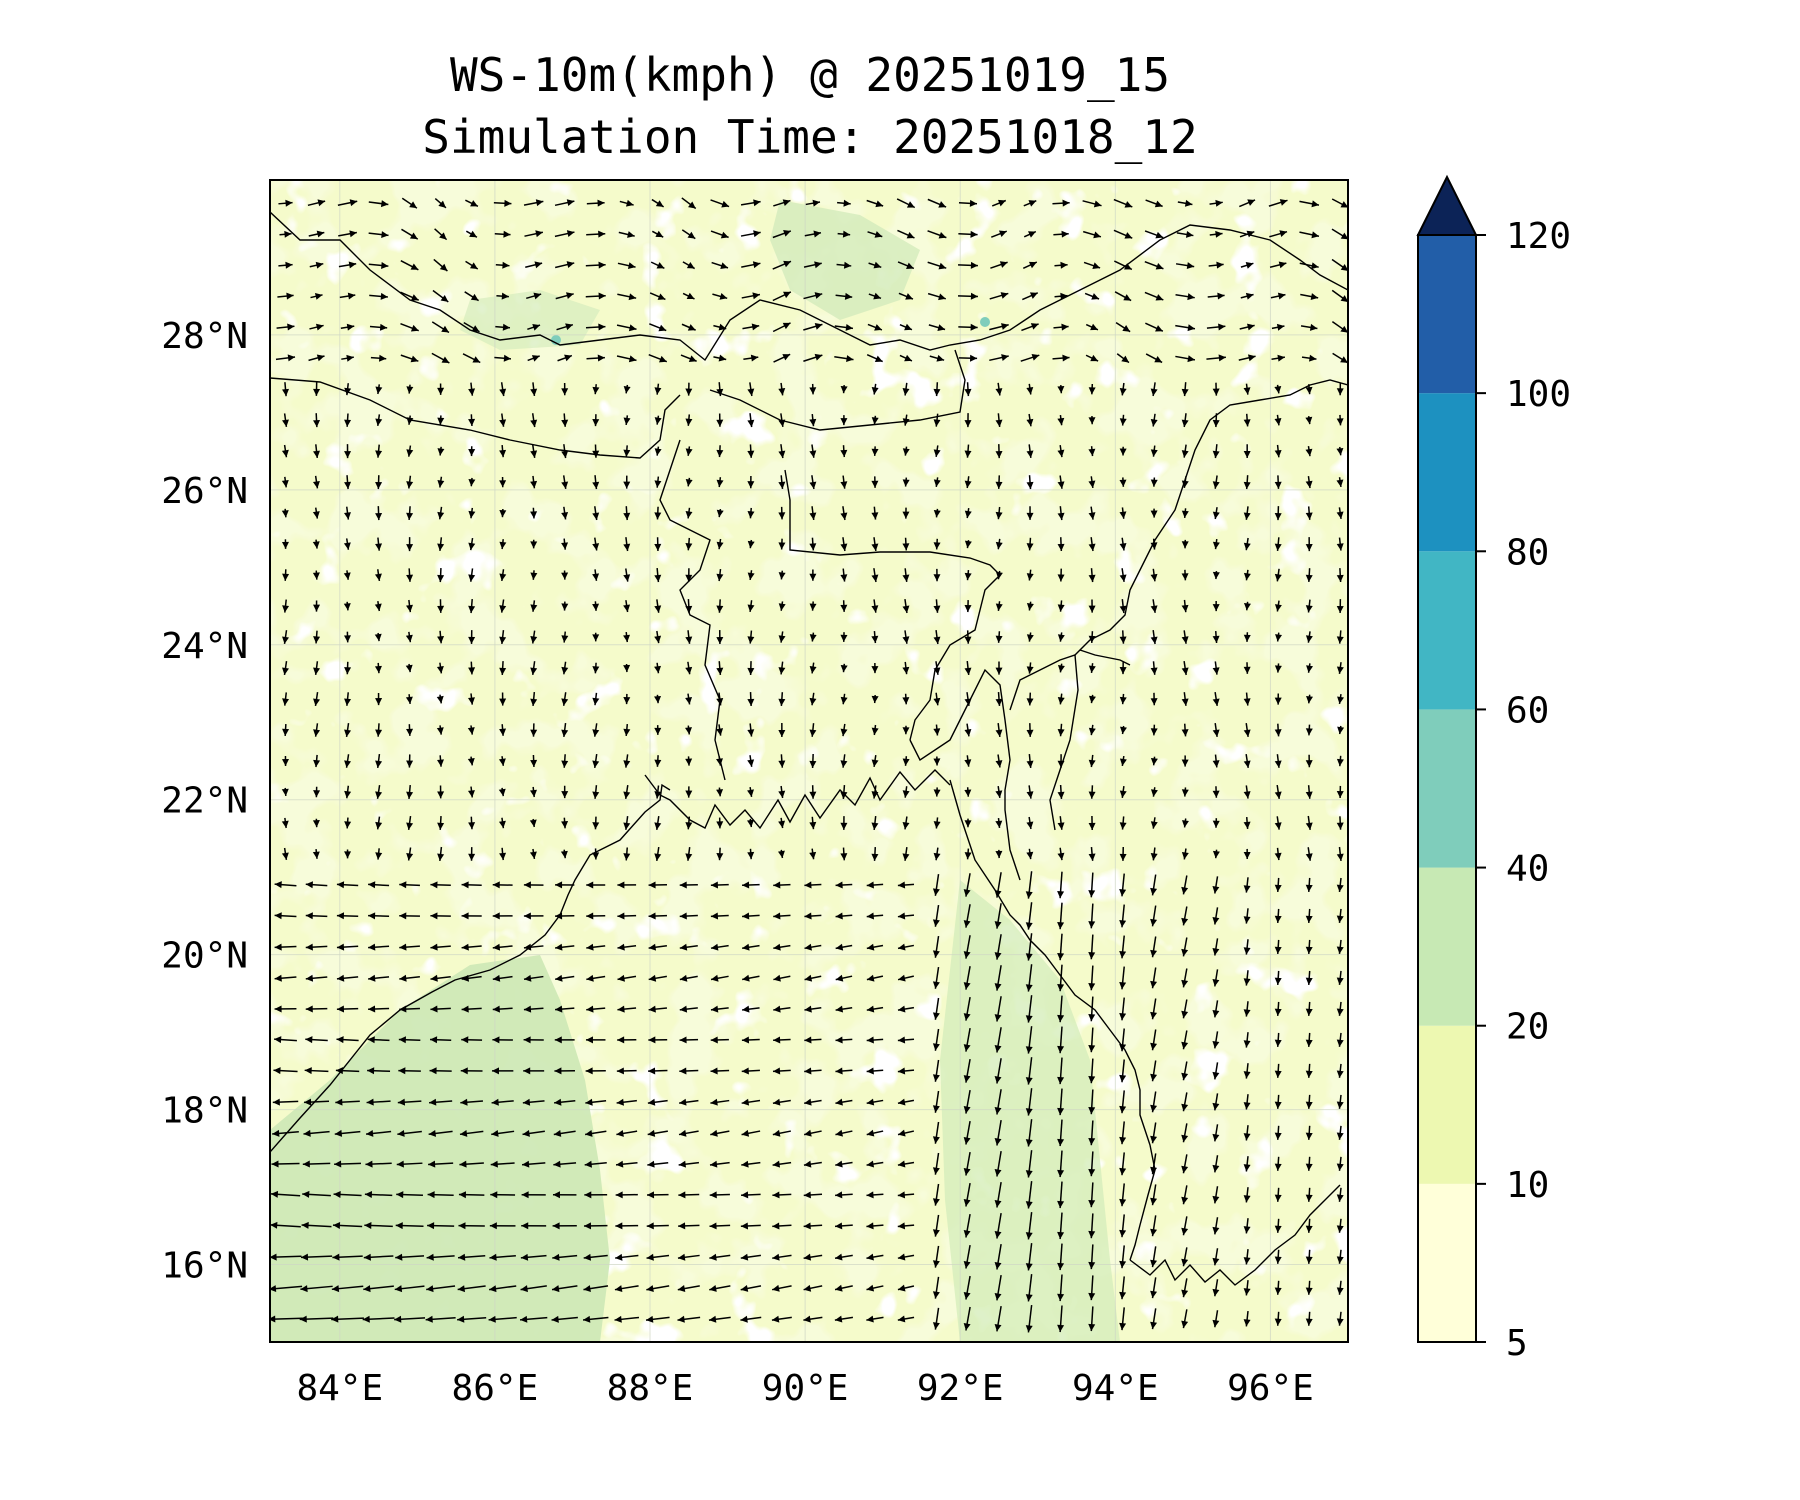  I want to click on colorbar-tick-label: 40, so click(1527, 869).